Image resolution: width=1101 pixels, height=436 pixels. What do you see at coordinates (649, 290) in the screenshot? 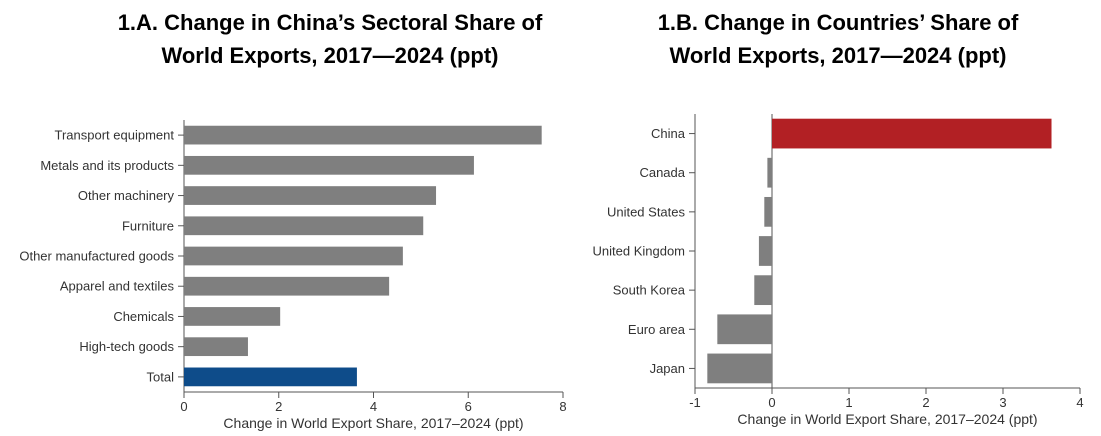
I see `category-label: South Korea` at bounding box center [649, 290].